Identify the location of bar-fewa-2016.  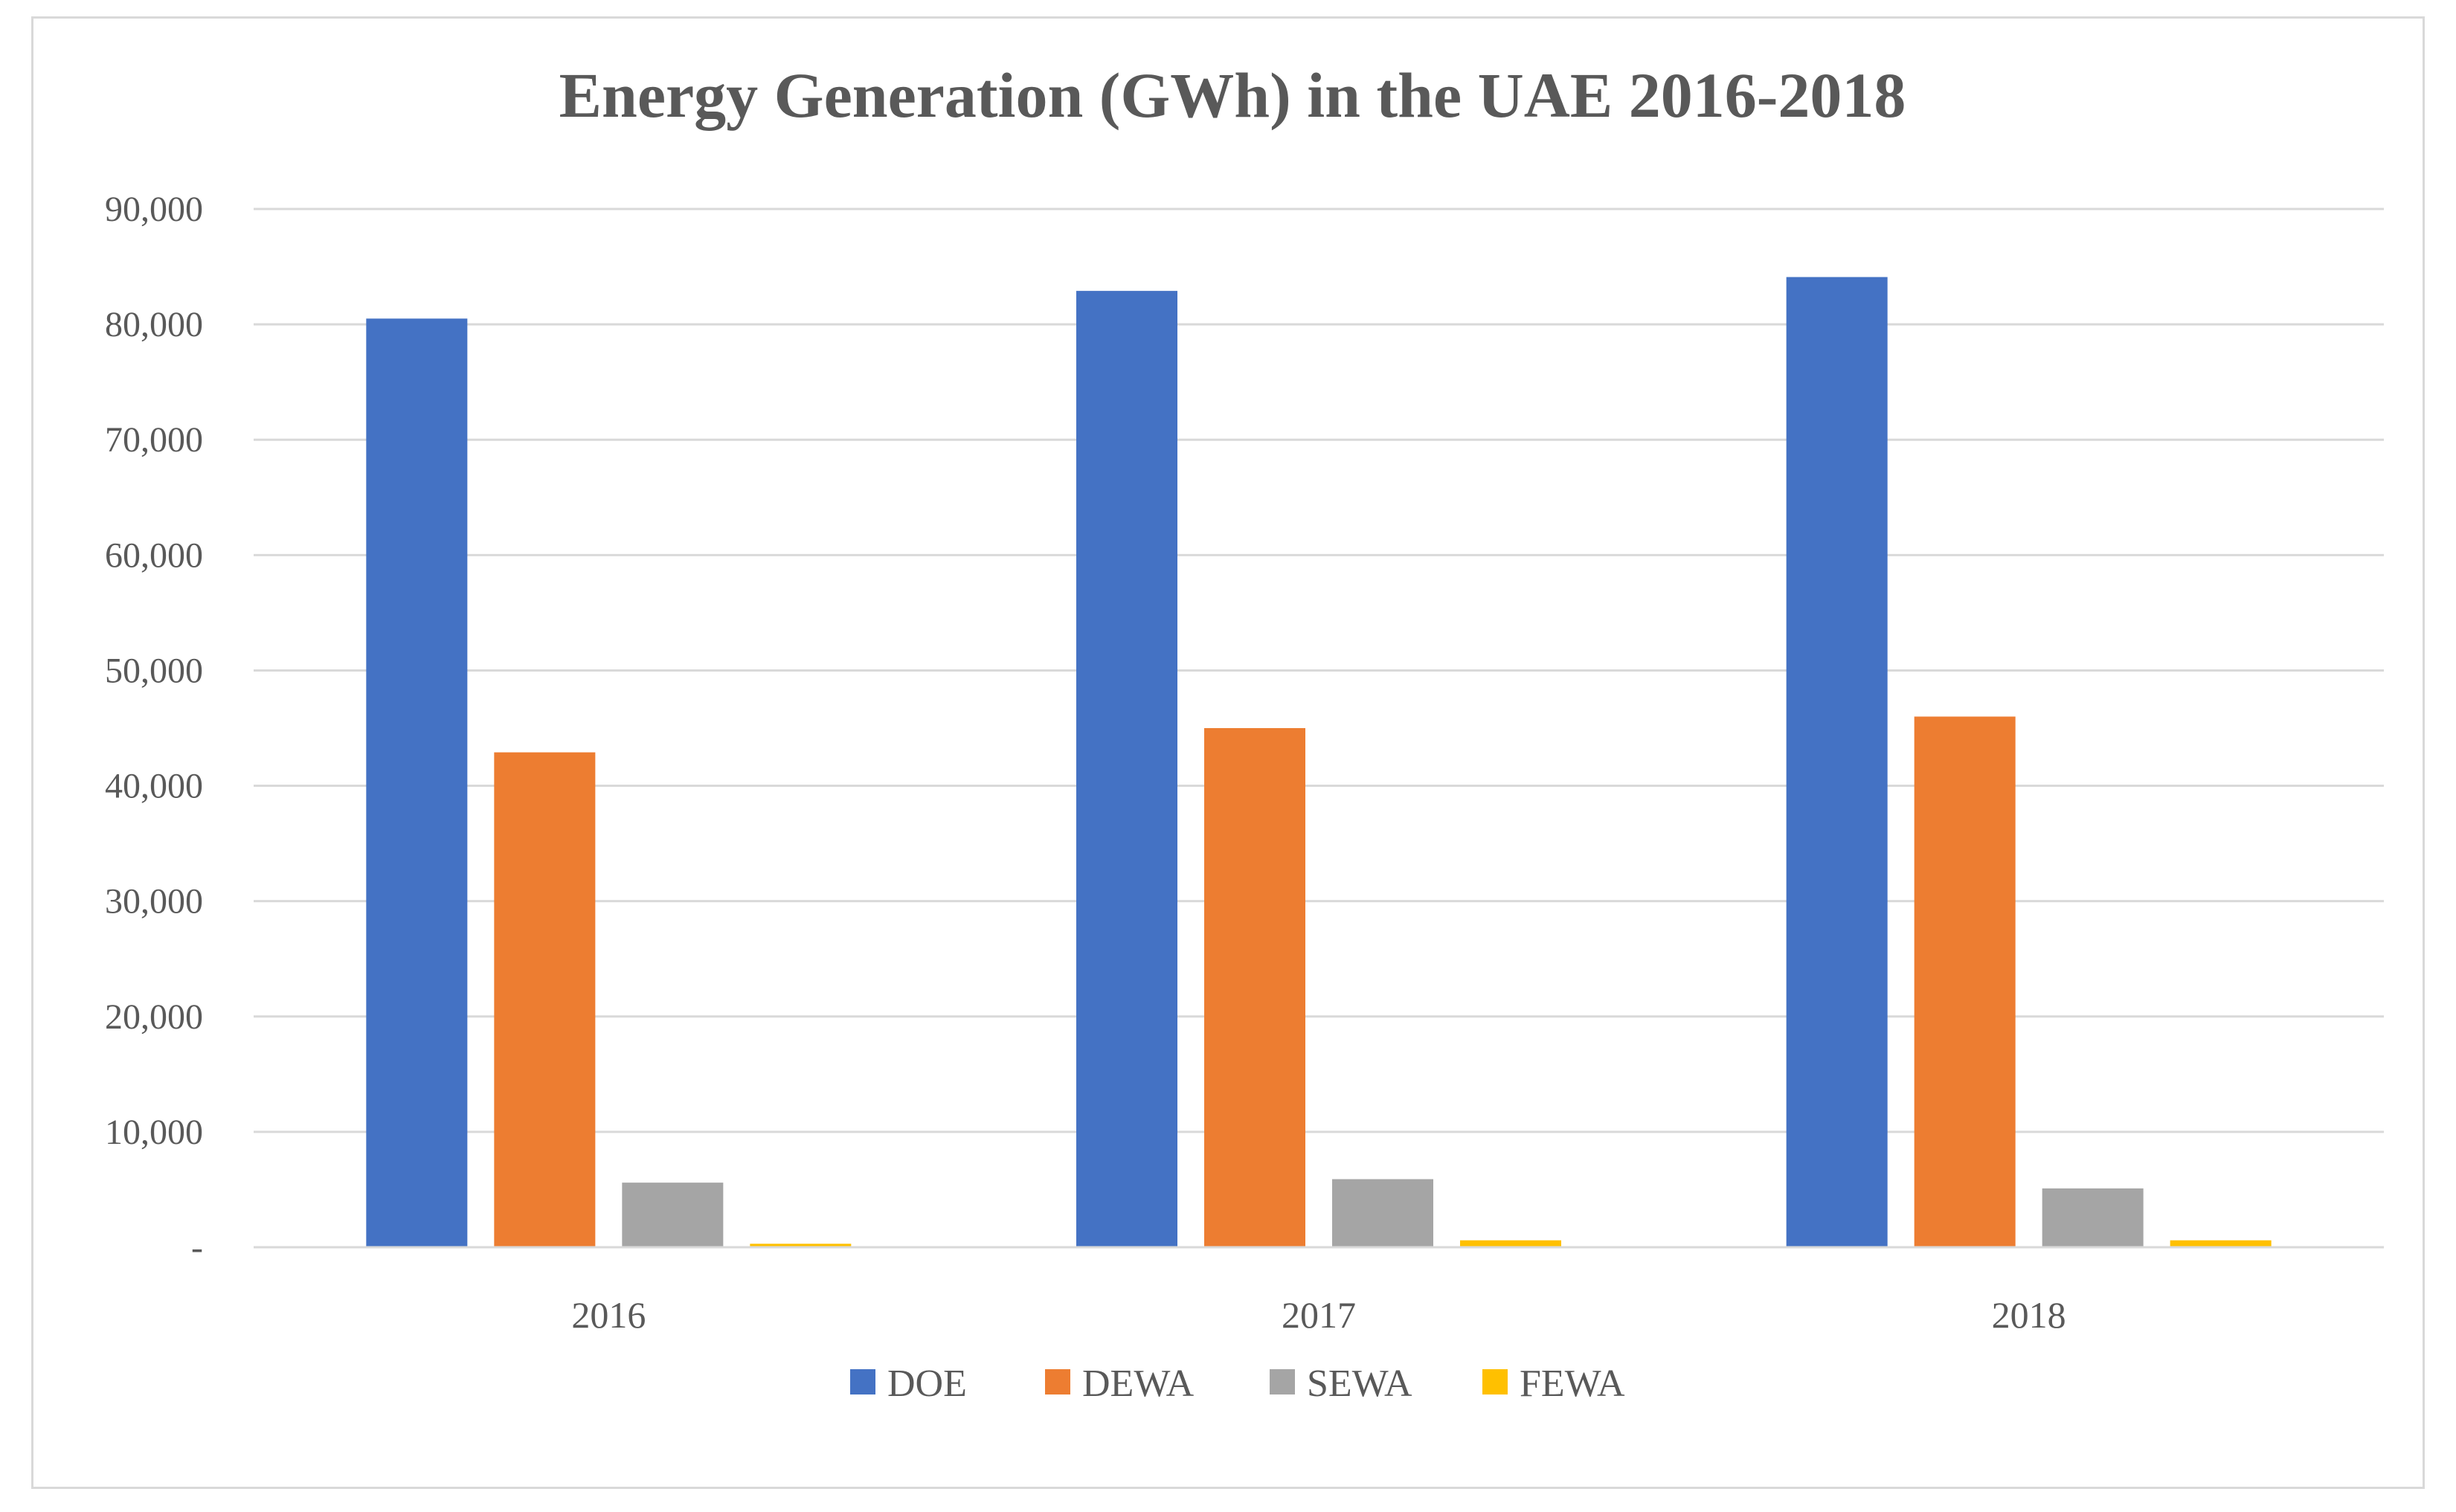
(801, 1245).